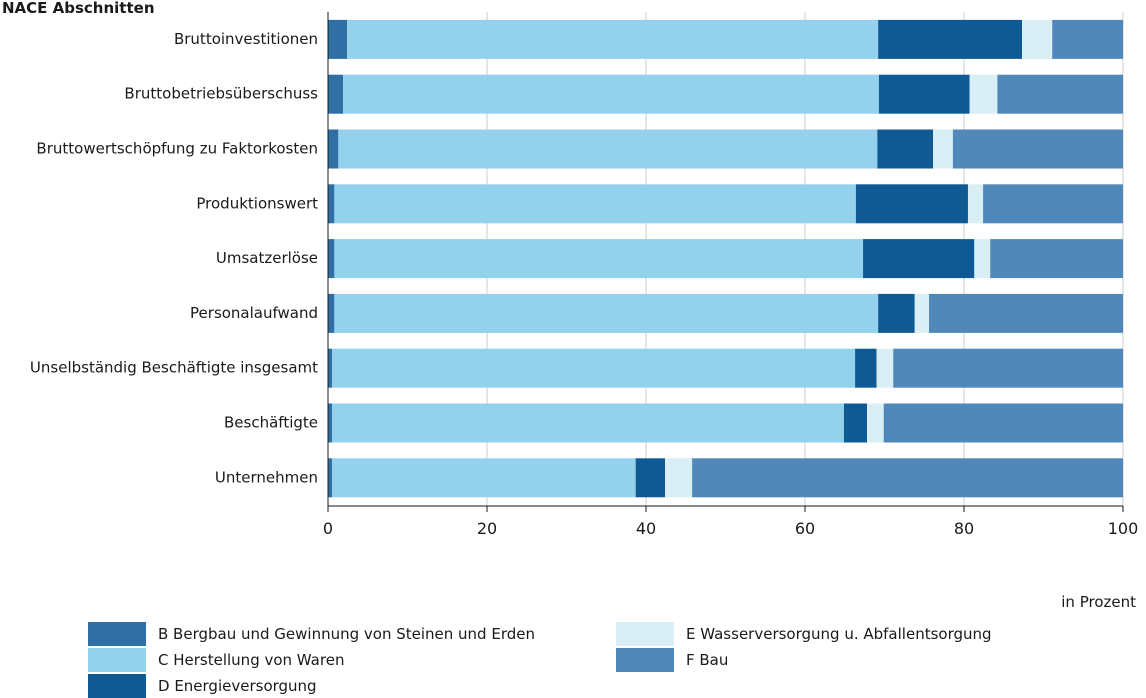 The height and width of the screenshot is (698, 1146). I want to click on legend-item-c: C Herstellung von Waren, so click(216, 660).